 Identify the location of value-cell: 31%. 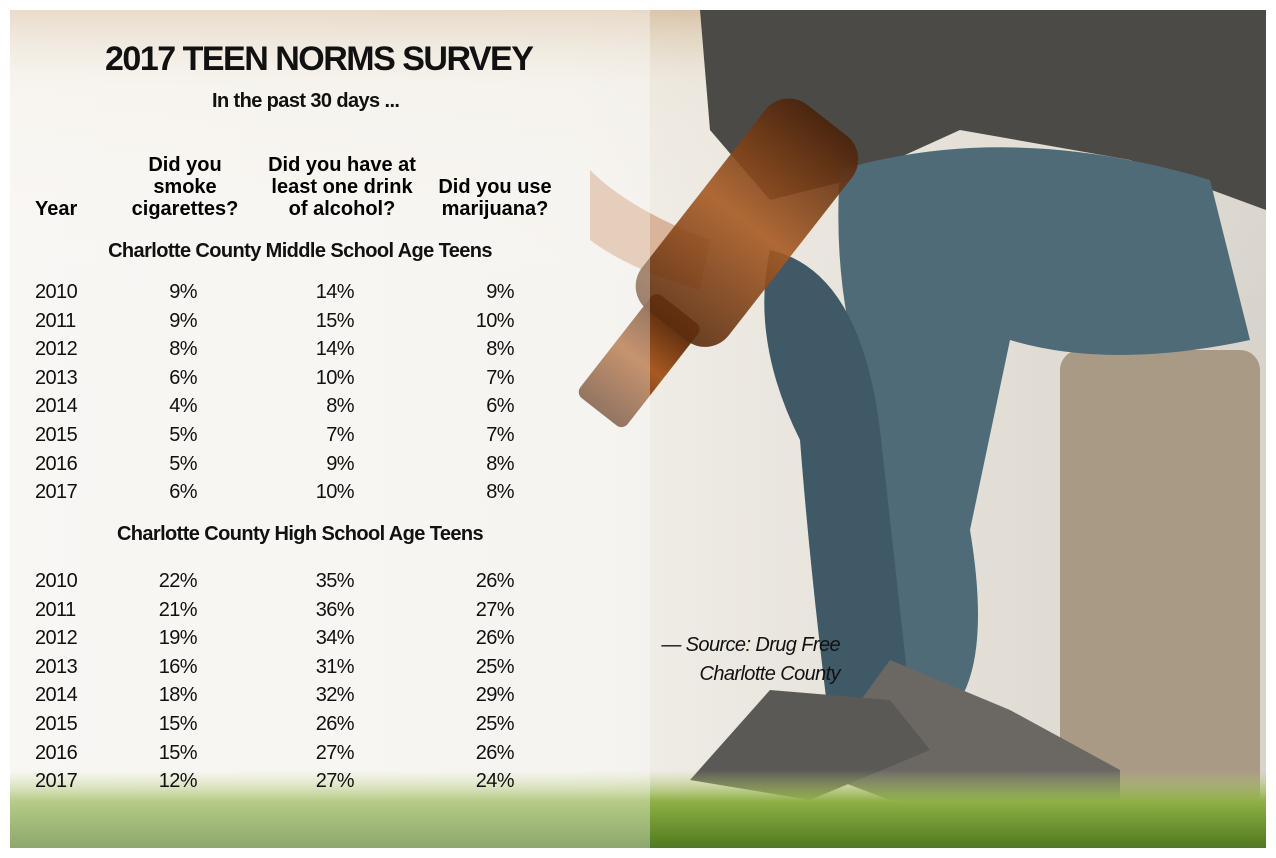
(335, 666).